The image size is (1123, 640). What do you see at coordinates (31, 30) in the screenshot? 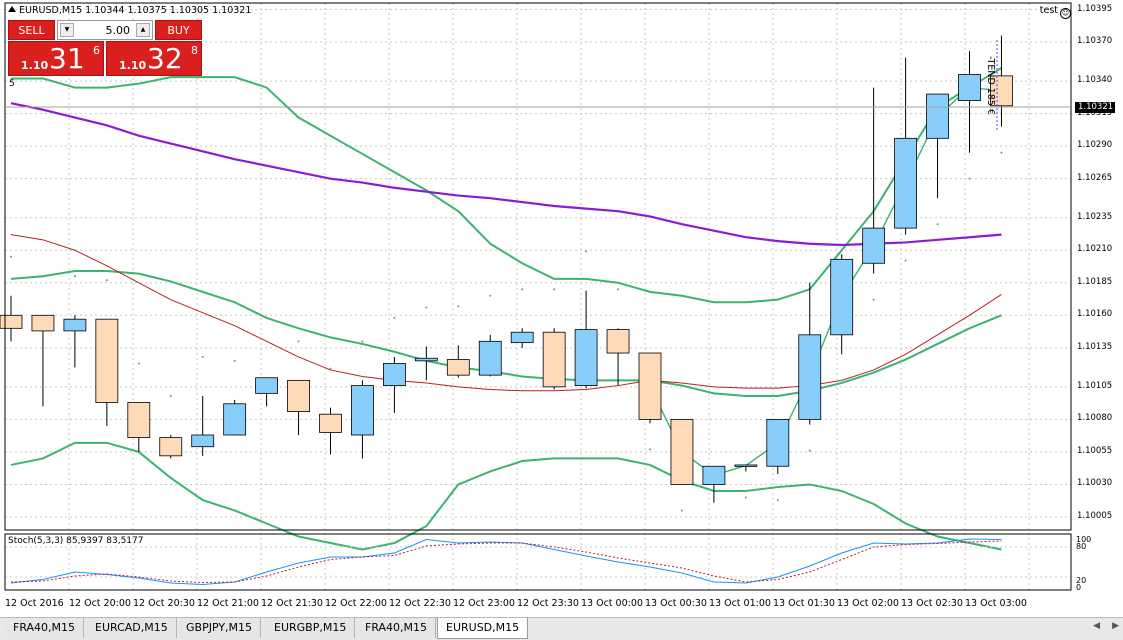
I see `sell-button: SELL` at bounding box center [31, 30].